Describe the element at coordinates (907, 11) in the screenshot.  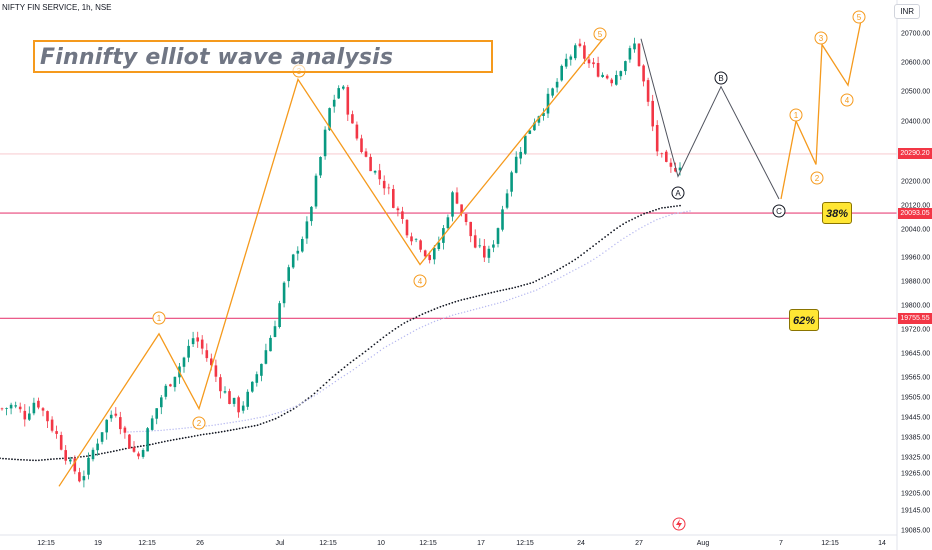
I see `currency-badge: INR` at that location.